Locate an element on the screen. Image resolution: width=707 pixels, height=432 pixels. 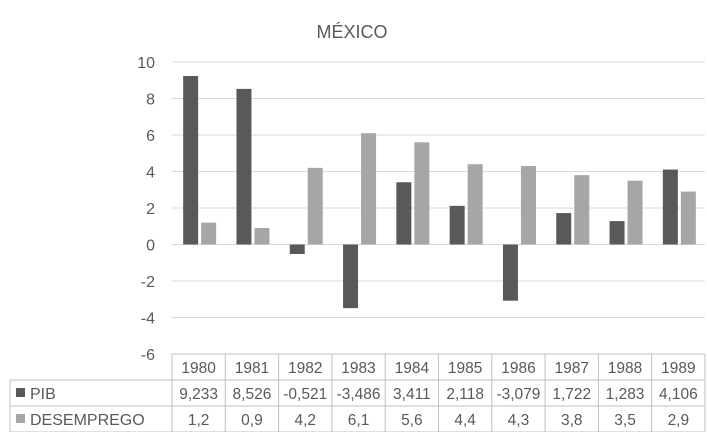
data-label-pib: 1,722 is located at coordinates (571, 394).